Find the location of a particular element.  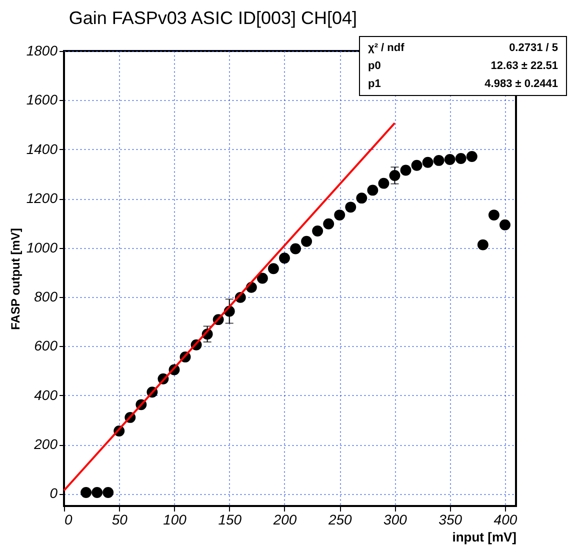

y-tick-label: 1200 is located at coordinates (42, 198).